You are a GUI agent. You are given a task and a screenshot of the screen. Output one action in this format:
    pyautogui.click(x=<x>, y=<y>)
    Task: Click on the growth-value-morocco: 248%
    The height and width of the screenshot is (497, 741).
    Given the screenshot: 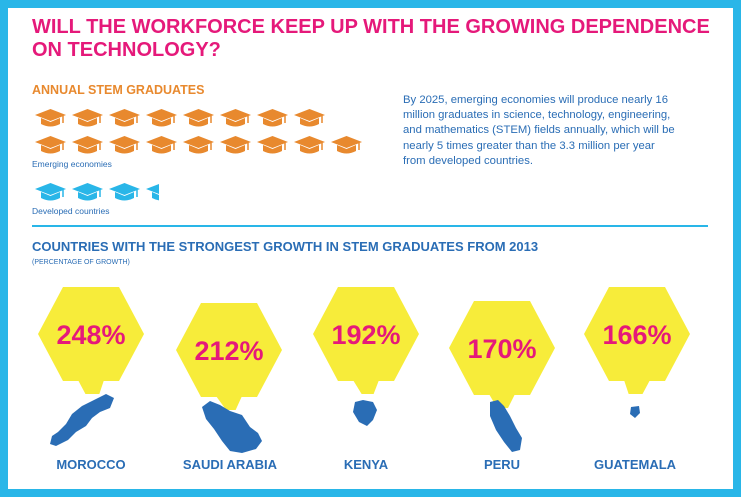 What is the action you would take?
    pyautogui.click(x=91, y=335)
    